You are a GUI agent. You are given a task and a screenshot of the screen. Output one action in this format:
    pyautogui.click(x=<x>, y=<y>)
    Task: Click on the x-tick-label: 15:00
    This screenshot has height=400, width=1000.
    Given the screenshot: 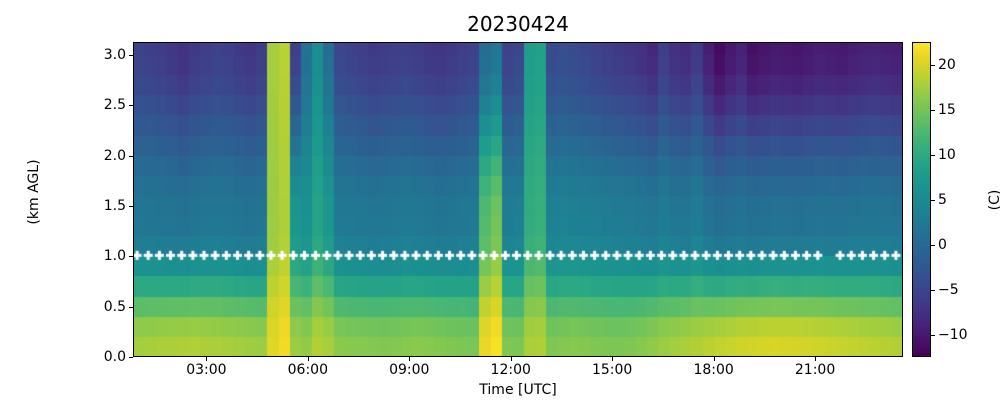 What is the action you would take?
    pyautogui.click(x=612, y=370)
    